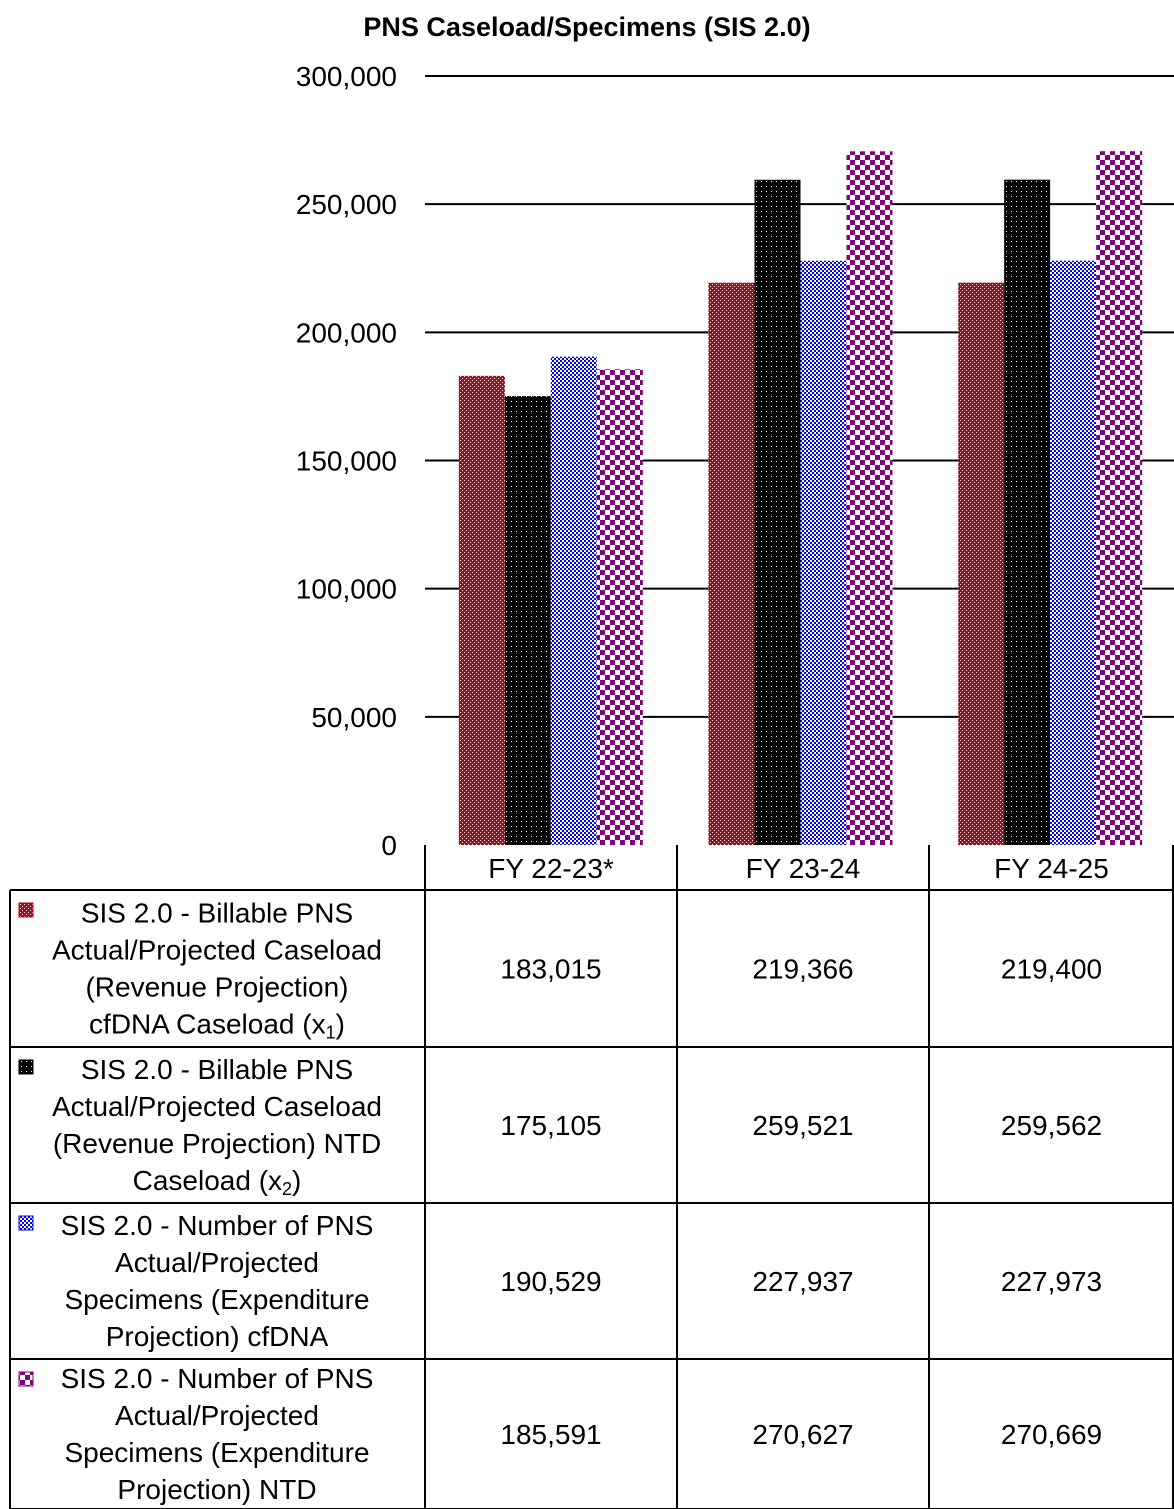 The height and width of the screenshot is (1509, 1174). I want to click on legend-label-line: cfDNA Caseload (x1), so click(217, 1026).